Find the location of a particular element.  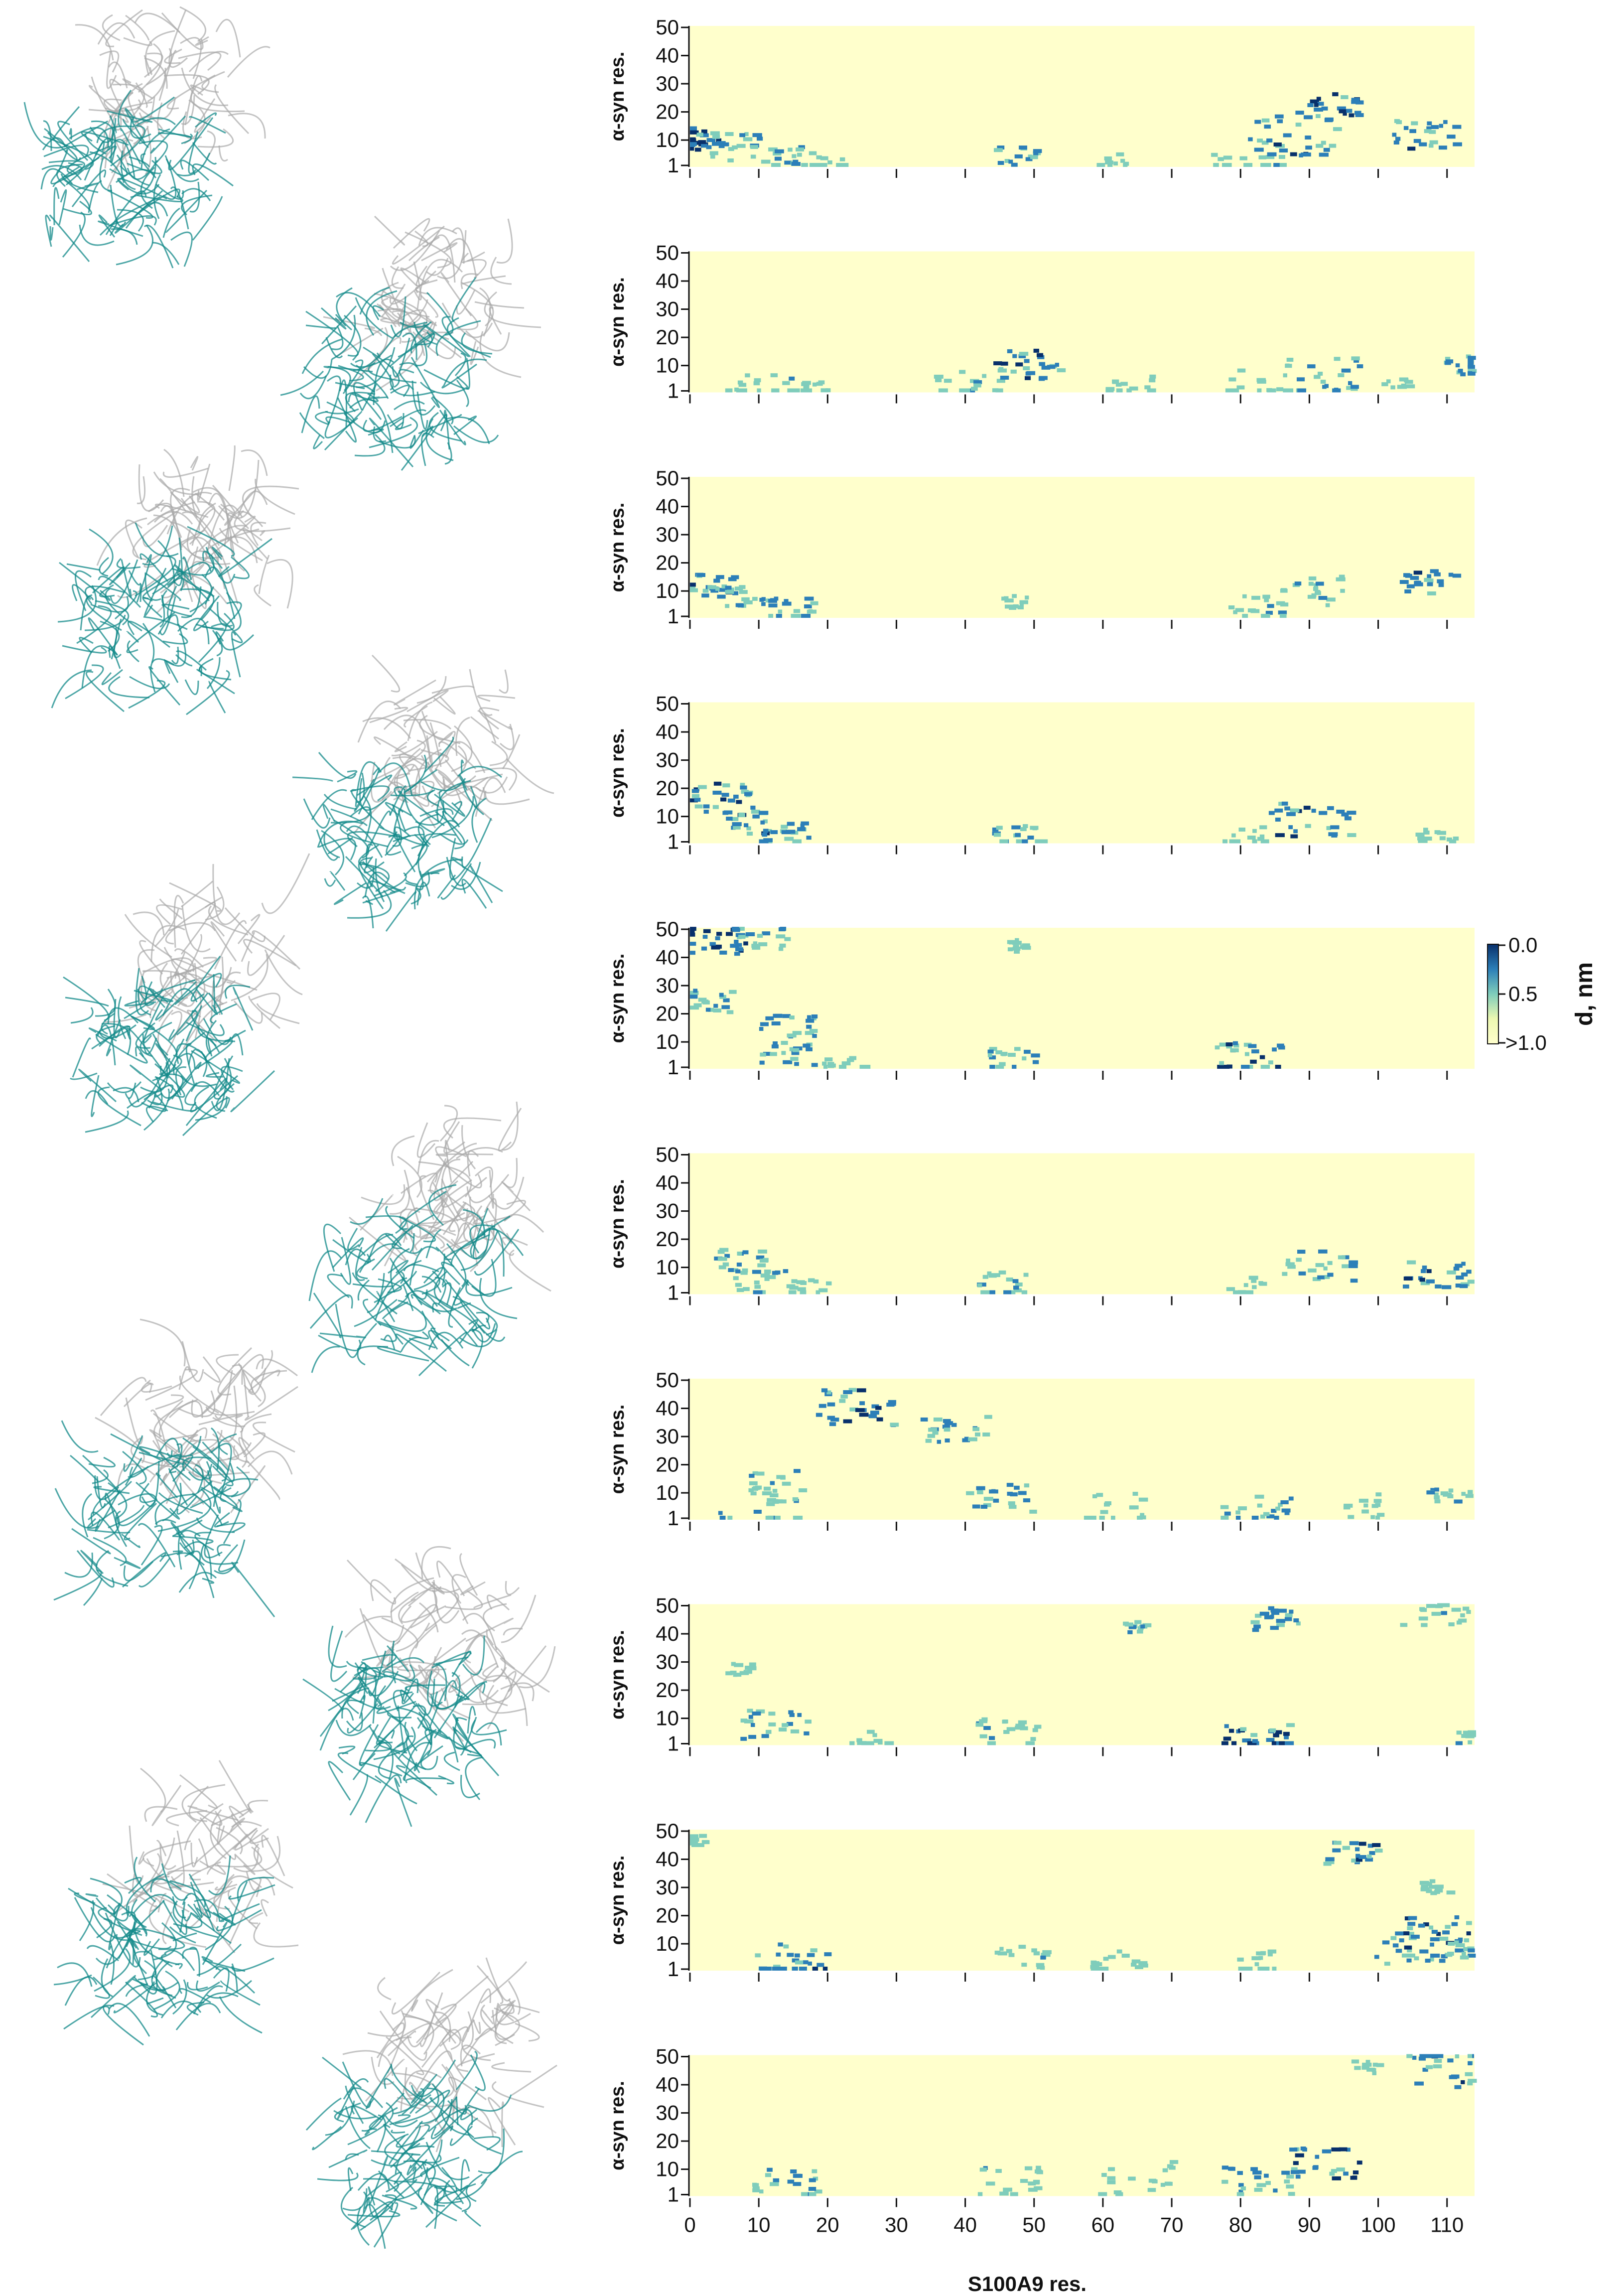

x-axis-label: S100A9 res. is located at coordinates (1027, 2284).